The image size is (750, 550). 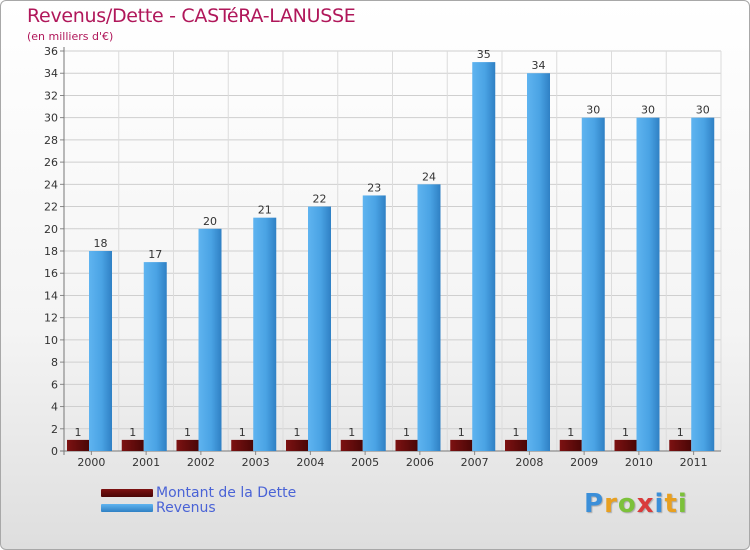 I want to click on bar-revenus-2001, so click(x=155, y=356).